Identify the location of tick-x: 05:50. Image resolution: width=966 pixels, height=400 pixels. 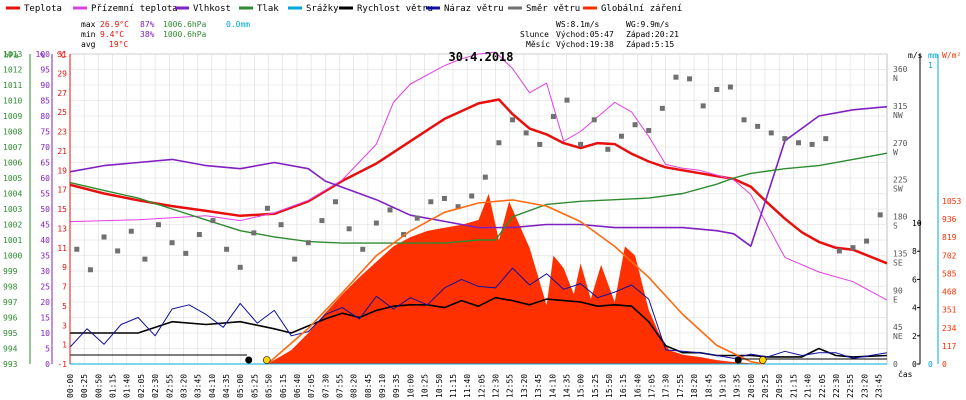
(269, 386).